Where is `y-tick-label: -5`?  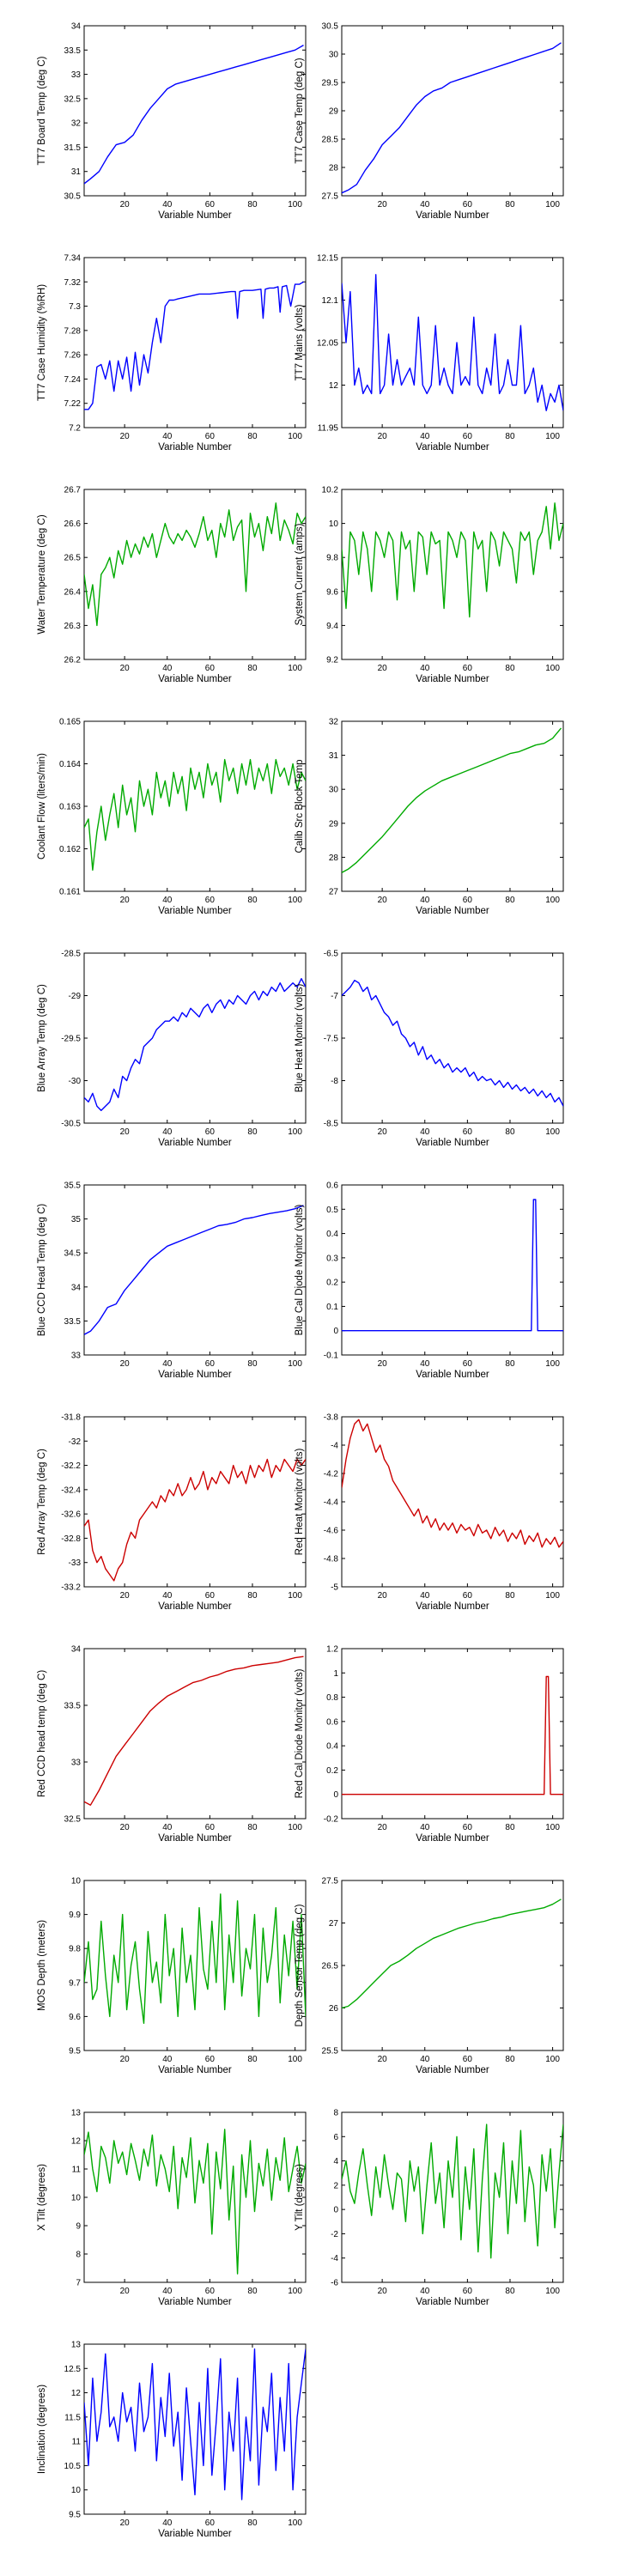
y-tick-label: -5 is located at coordinates (334, 1588).